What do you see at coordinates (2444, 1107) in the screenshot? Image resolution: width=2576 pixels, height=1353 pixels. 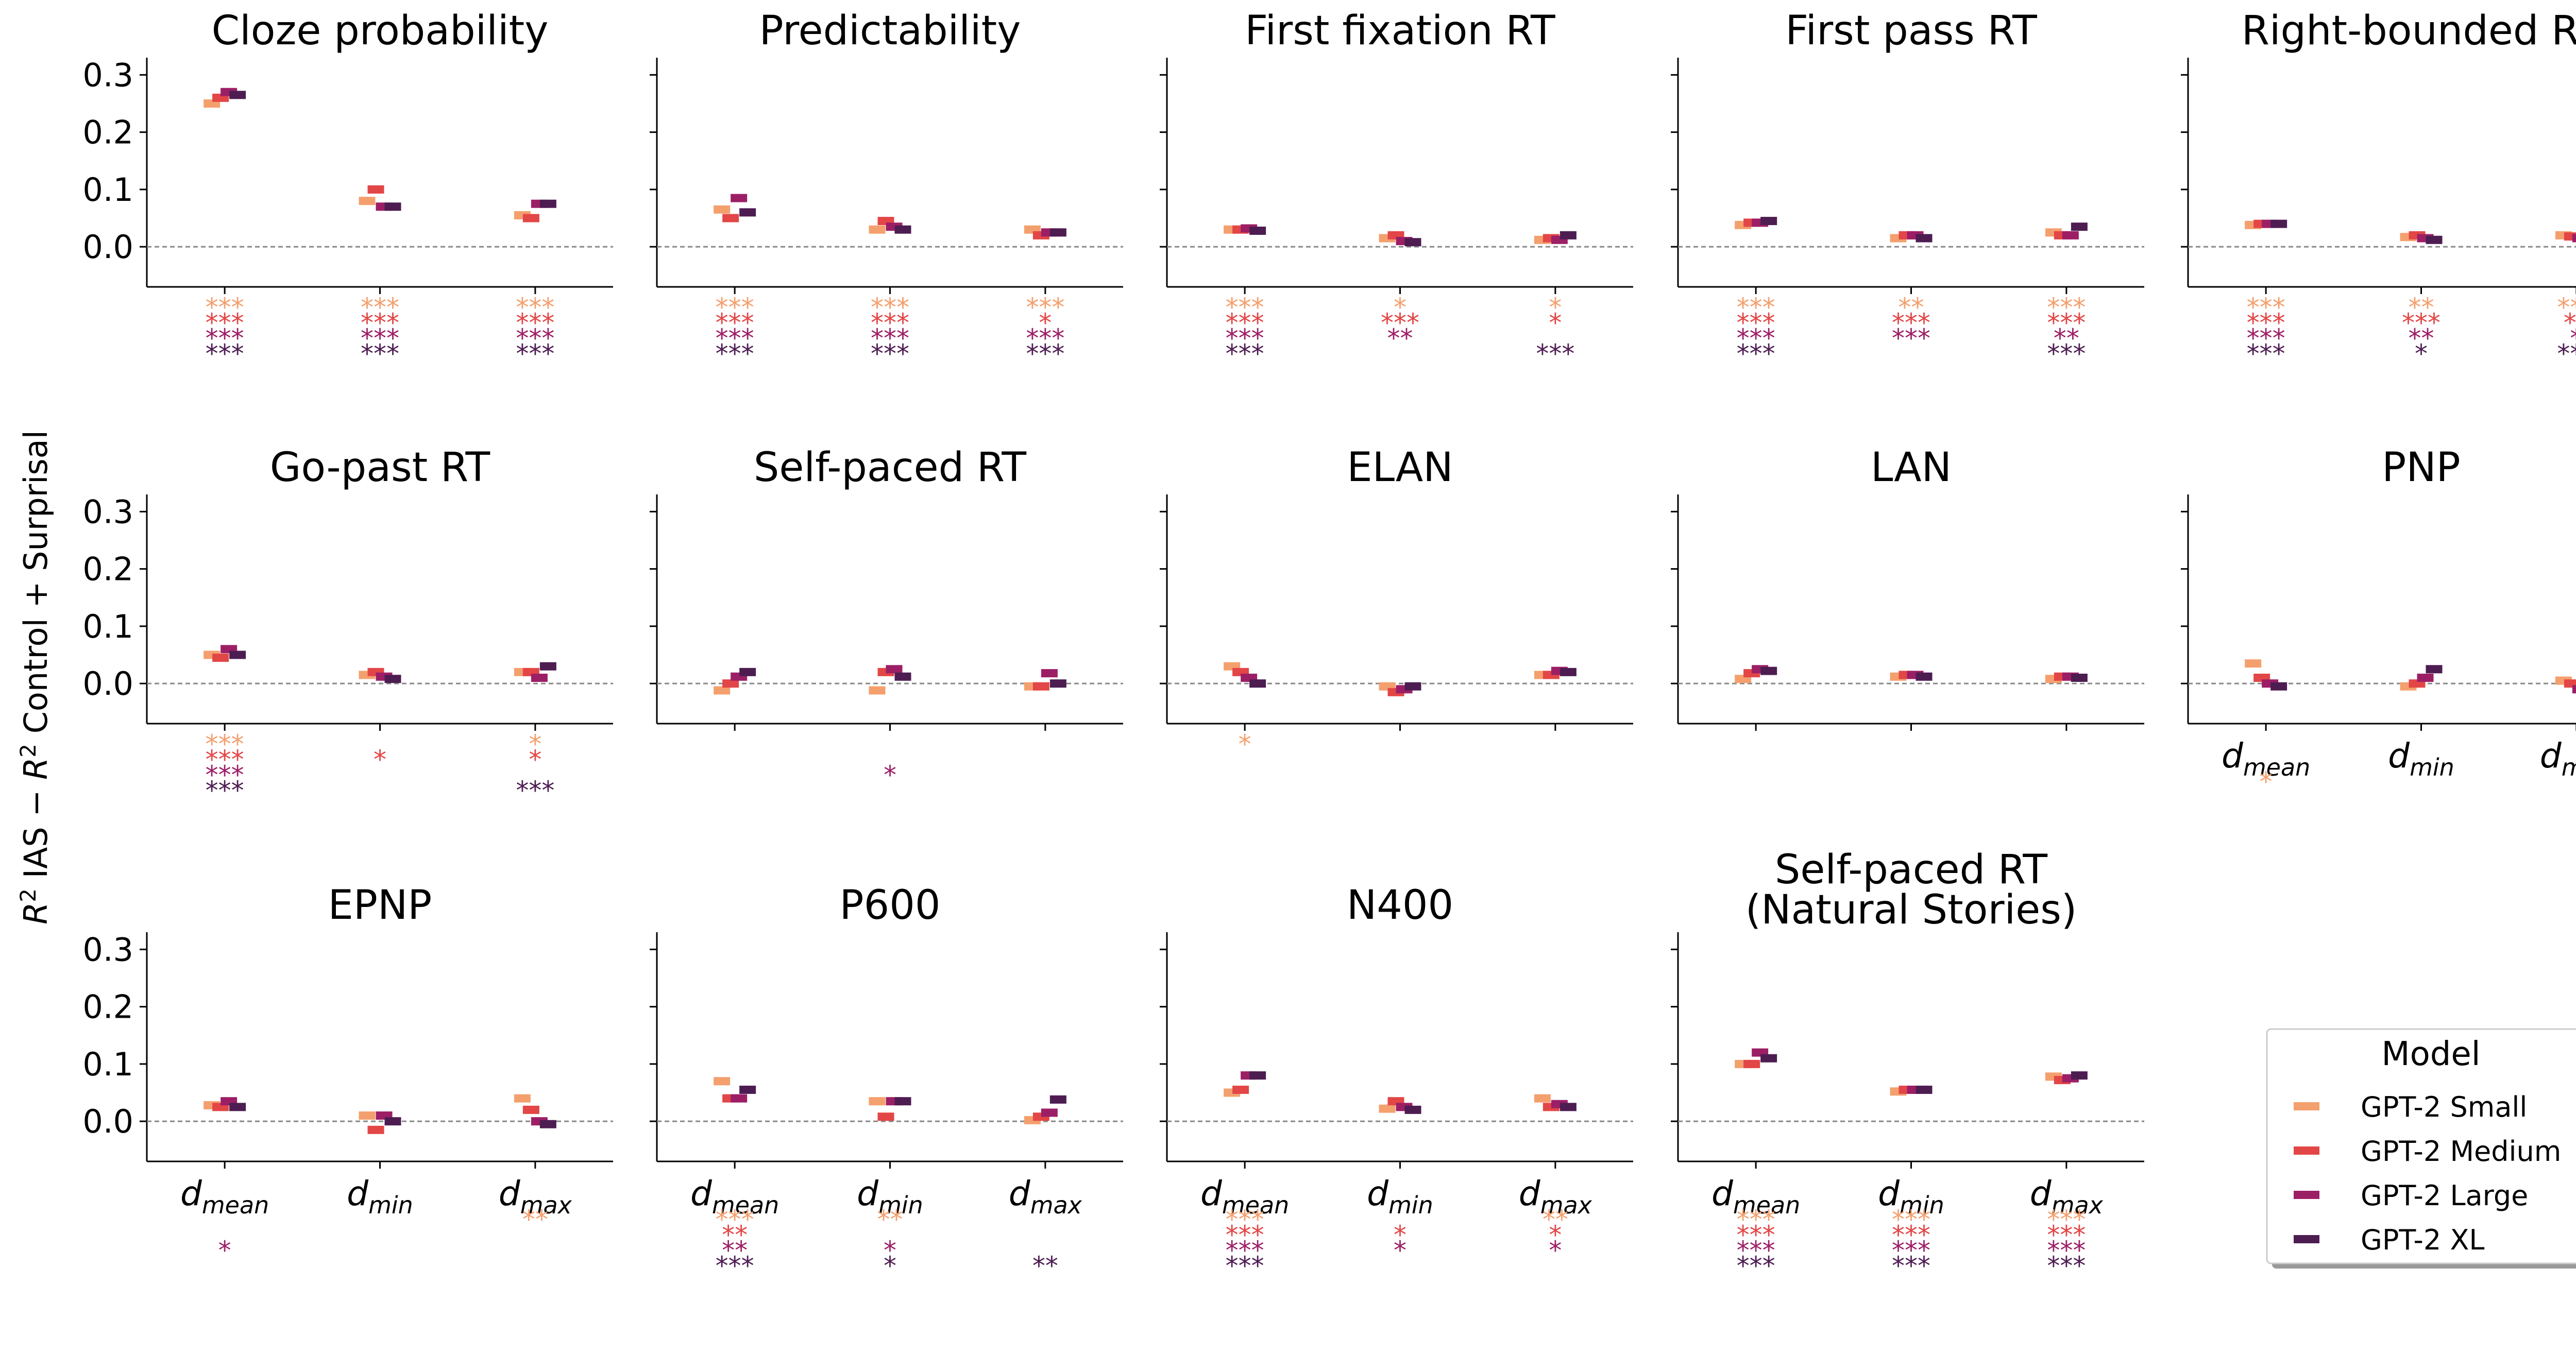 I see `legend-label: GPT-2 Small` at bounding box center [2444, 1107].